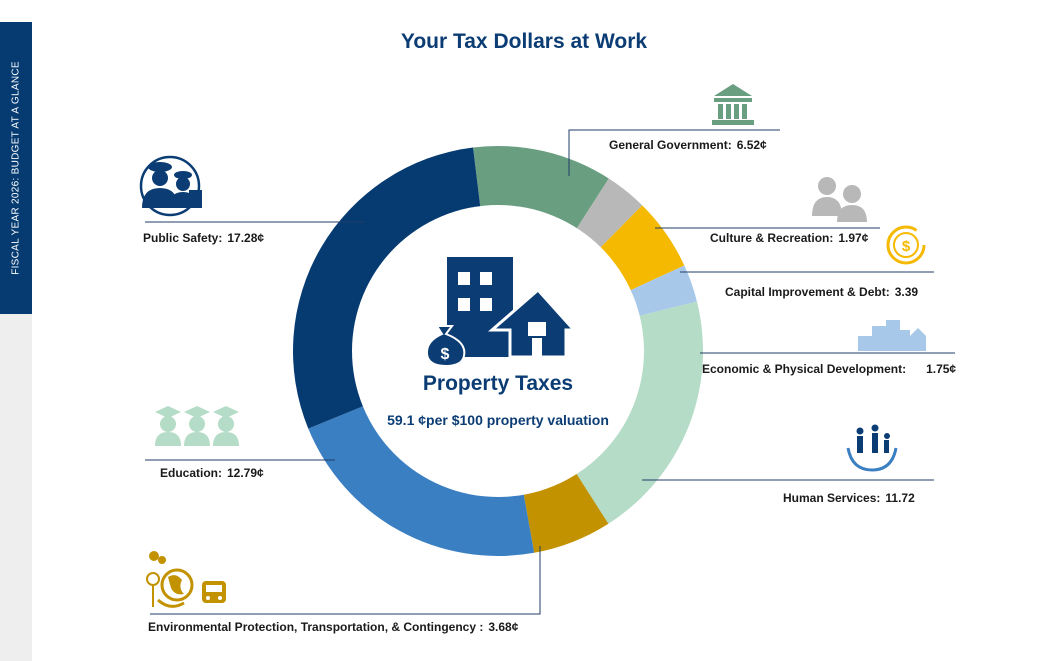 The height and width of the screenshot is (661, 1048). I want to click on label-culture-recreation: Culture & Recreation: 1.97¢, so click(789, 238).